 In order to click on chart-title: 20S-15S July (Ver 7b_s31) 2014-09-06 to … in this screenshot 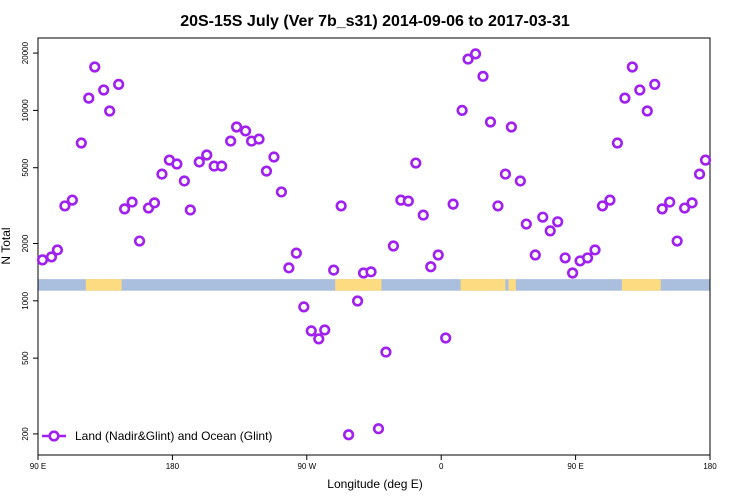, I will do `click(375, 21)`.